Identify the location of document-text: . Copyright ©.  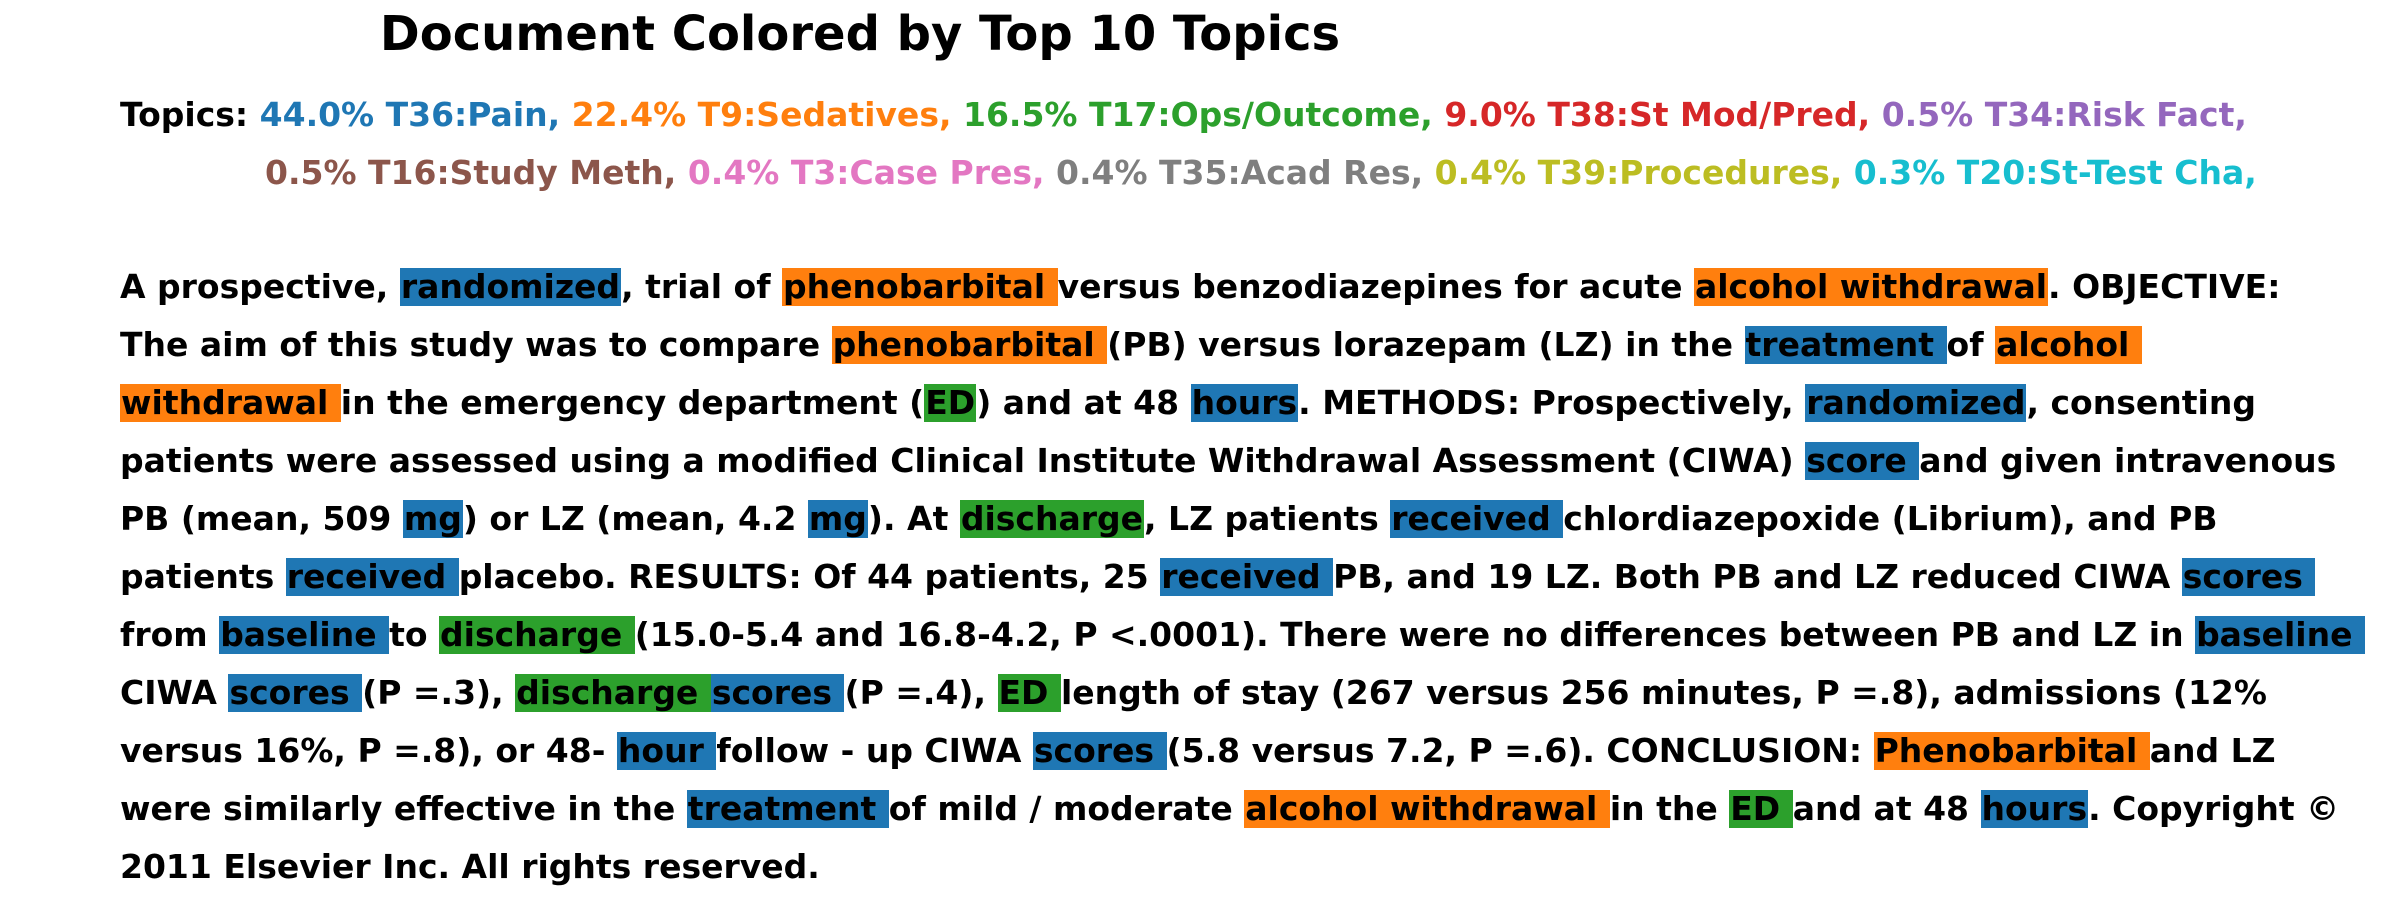
(2214, 808).